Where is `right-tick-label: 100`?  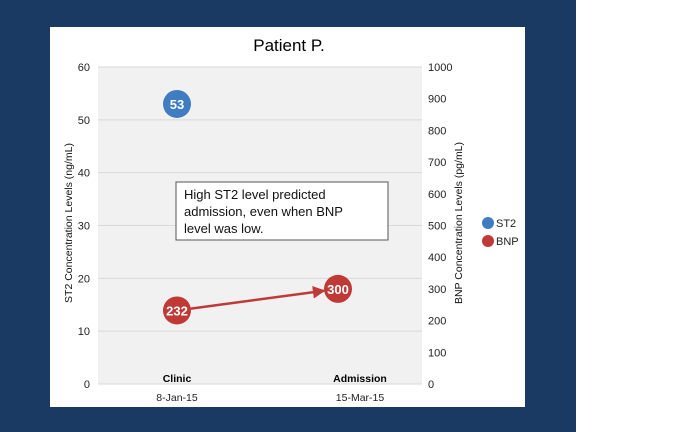 right-tick-label: 100 is located at coordinates (437, 353).